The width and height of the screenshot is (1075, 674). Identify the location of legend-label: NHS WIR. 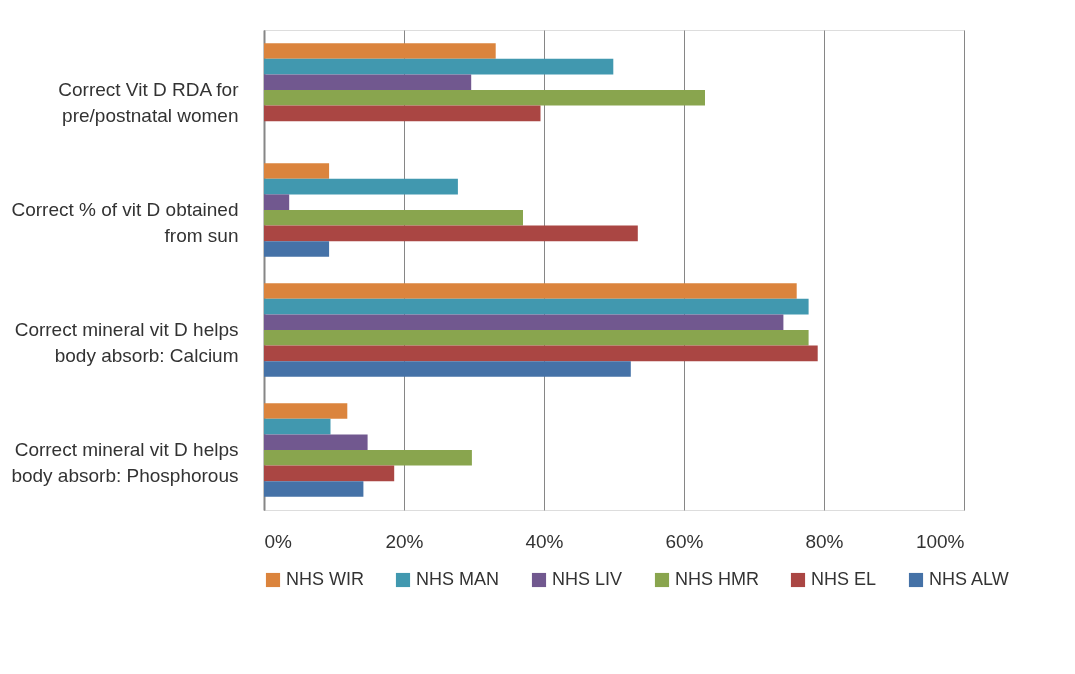
(325, 579).